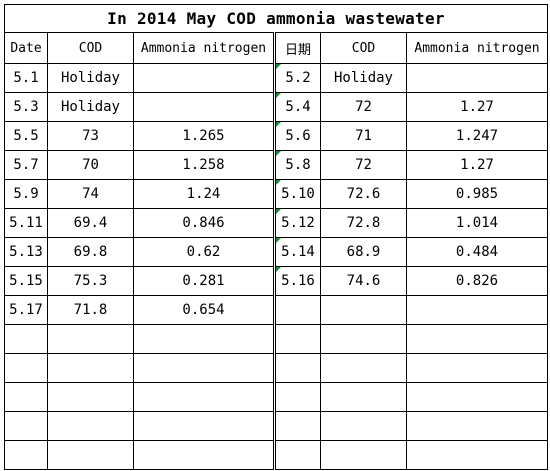 The width and height of the screenshot is (550, 471). I want to click on ammonia-cell: 0.281, so click(204, 281).